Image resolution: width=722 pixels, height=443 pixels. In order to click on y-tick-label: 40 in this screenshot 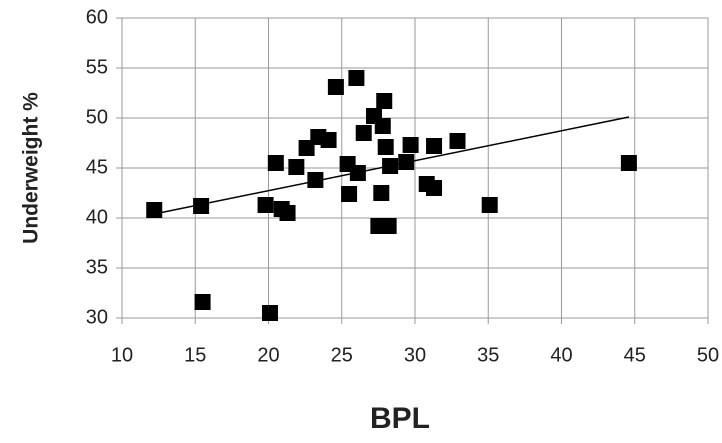, I will do `click(97, 217)`.